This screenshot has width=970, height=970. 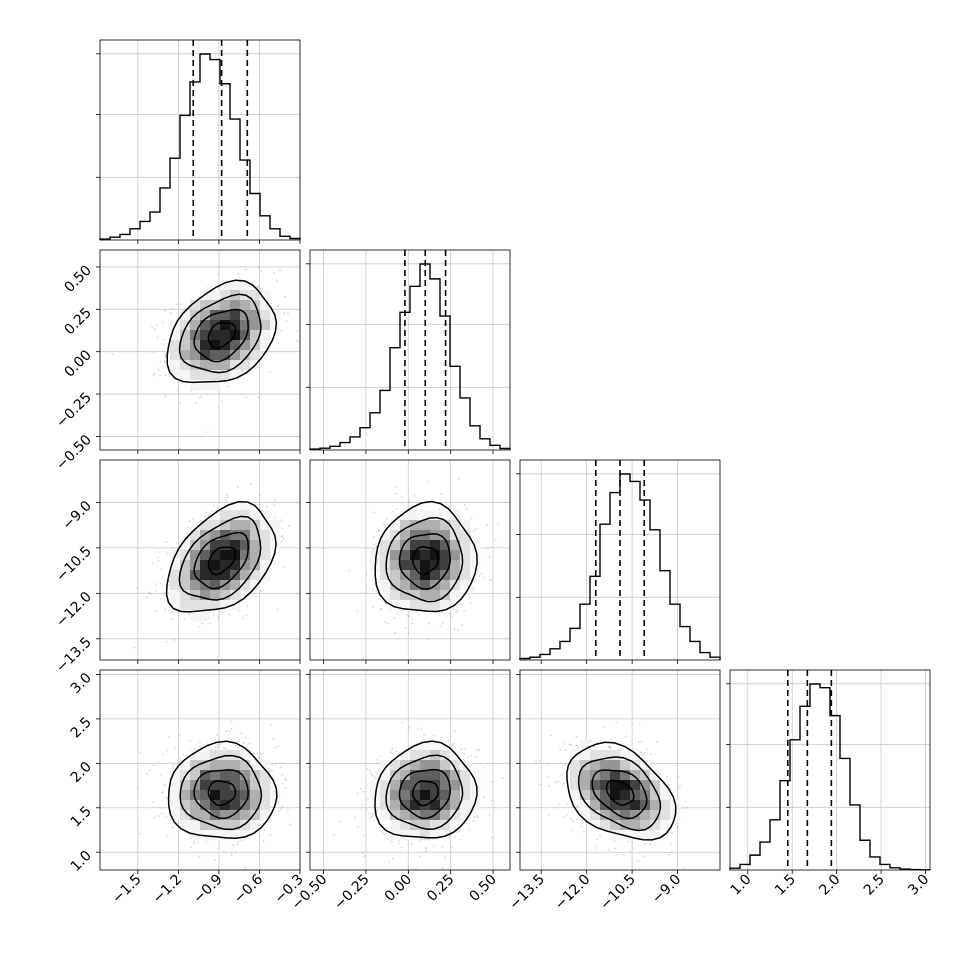 What do you see at coordinates (352, 893) in the screenshot?
I see `x-tick-label: −0.25` at bounding box center [352, 893].